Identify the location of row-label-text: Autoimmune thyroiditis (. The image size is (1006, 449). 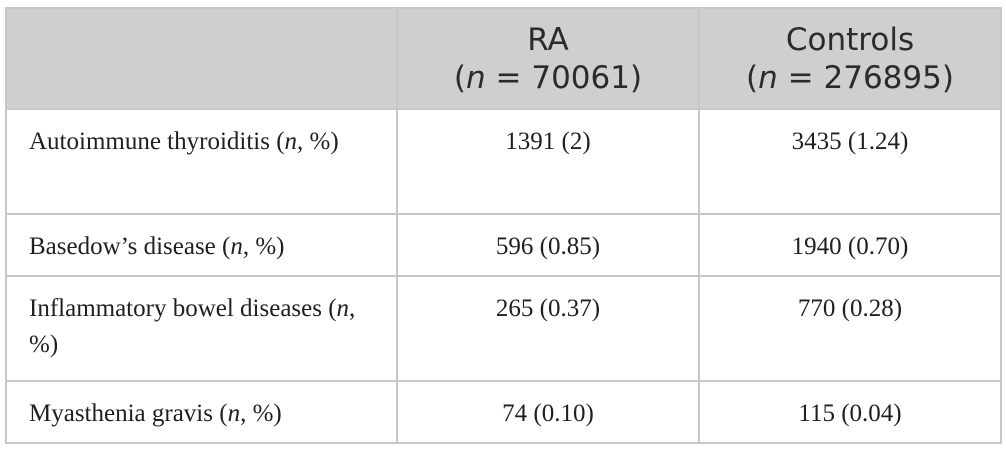
(157, 141).